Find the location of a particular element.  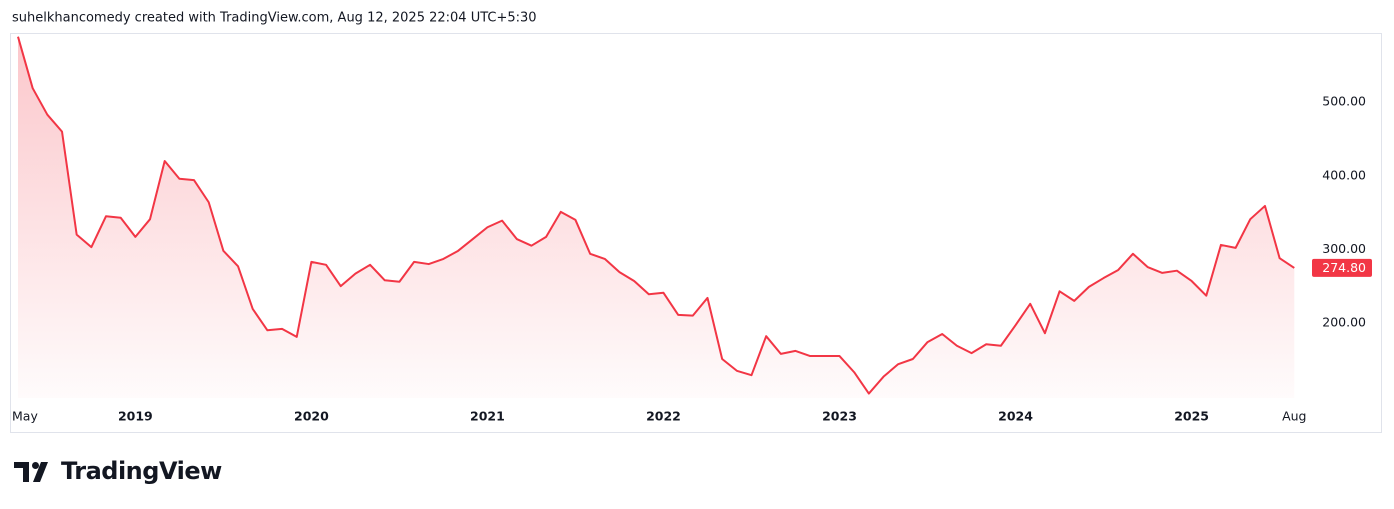

y-tick-label: 200.00 is located at coordinates (1344, 321).